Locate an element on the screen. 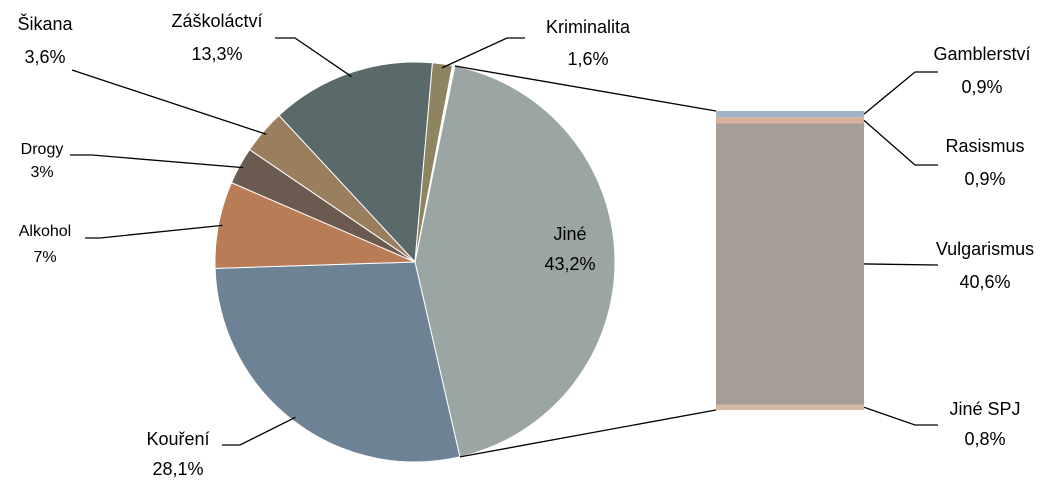 The width and height of the screenshot is (1048, 483). slice-label: Šikana is located at coordinates (45, 23).